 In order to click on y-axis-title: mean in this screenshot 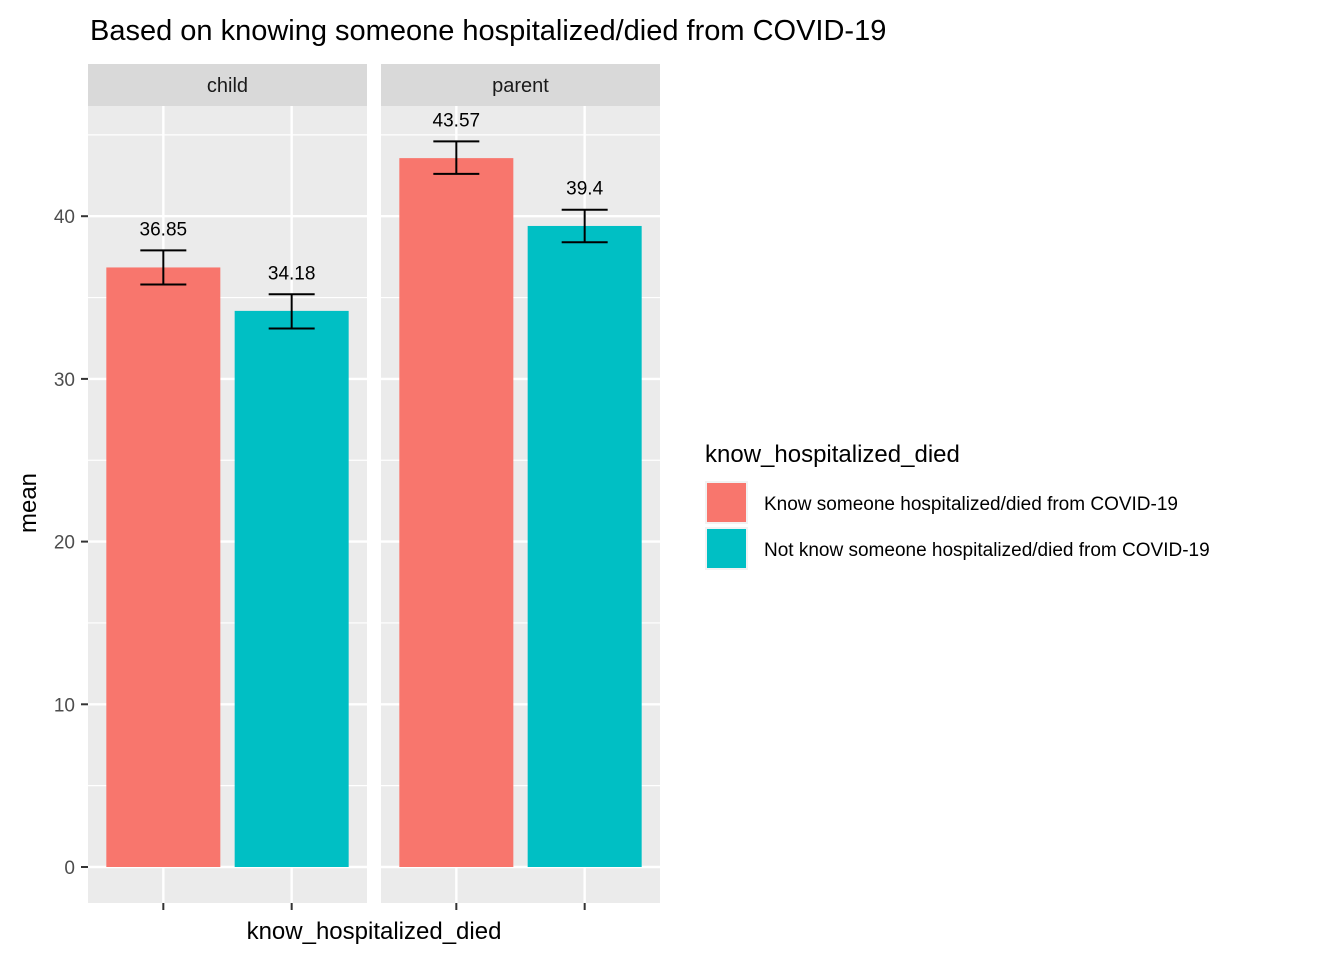, I will do `click(28, 503)`.